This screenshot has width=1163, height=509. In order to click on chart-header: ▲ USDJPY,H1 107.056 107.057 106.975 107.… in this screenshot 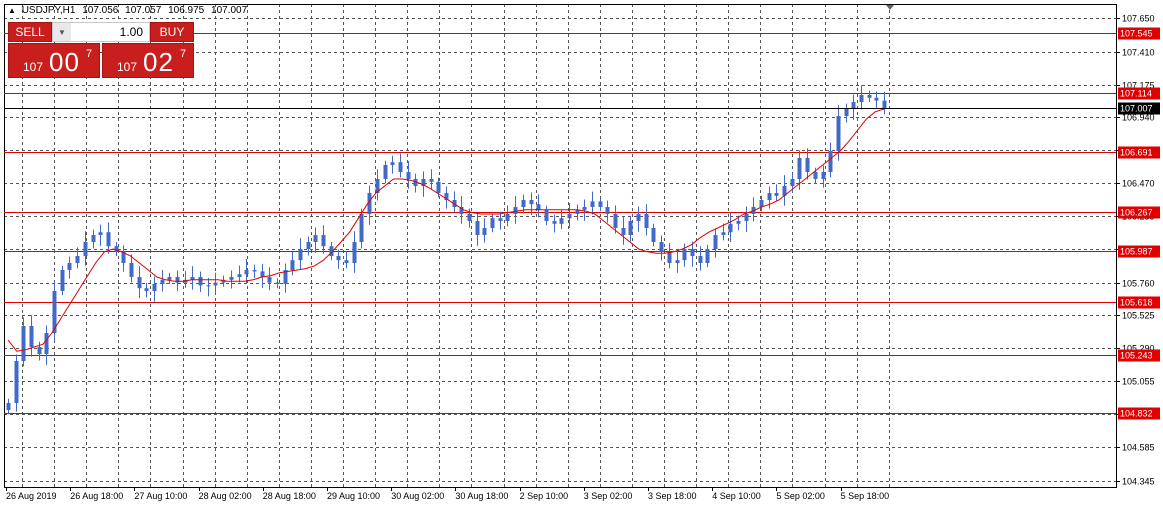, I will do `click(129, 10)`.